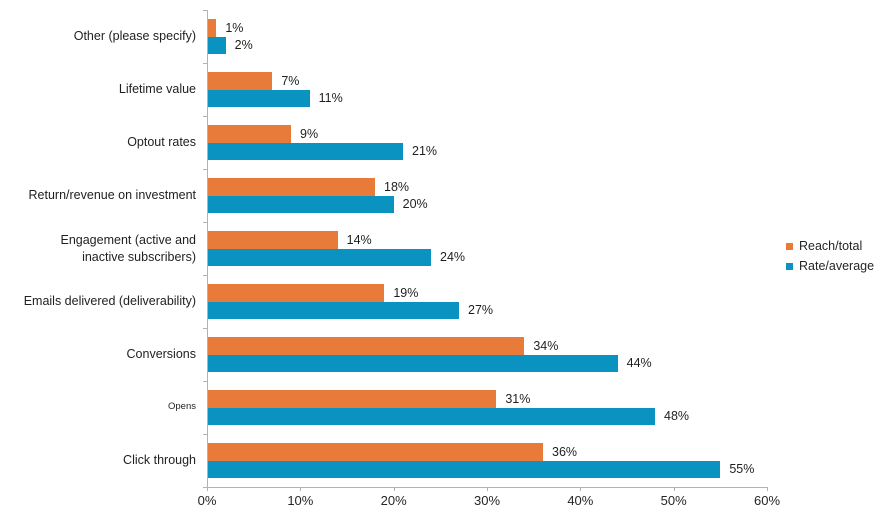 Image resolution: width=875 pixels, height=523 pixels. I want to click on category-label: Click through, so click(159, 460).